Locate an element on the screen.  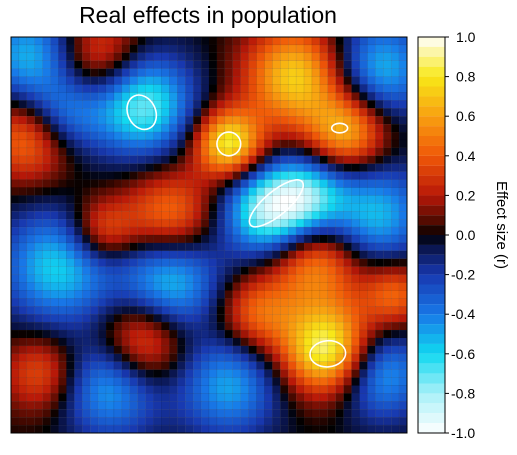
colorbar-swatch is located at coordinates (431, 51).